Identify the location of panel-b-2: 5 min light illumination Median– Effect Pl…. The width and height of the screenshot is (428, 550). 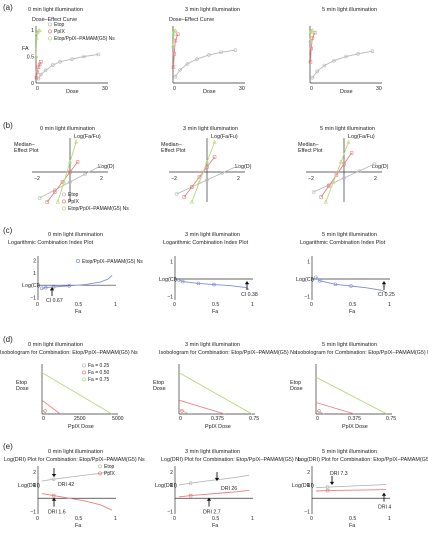
(343, 165).